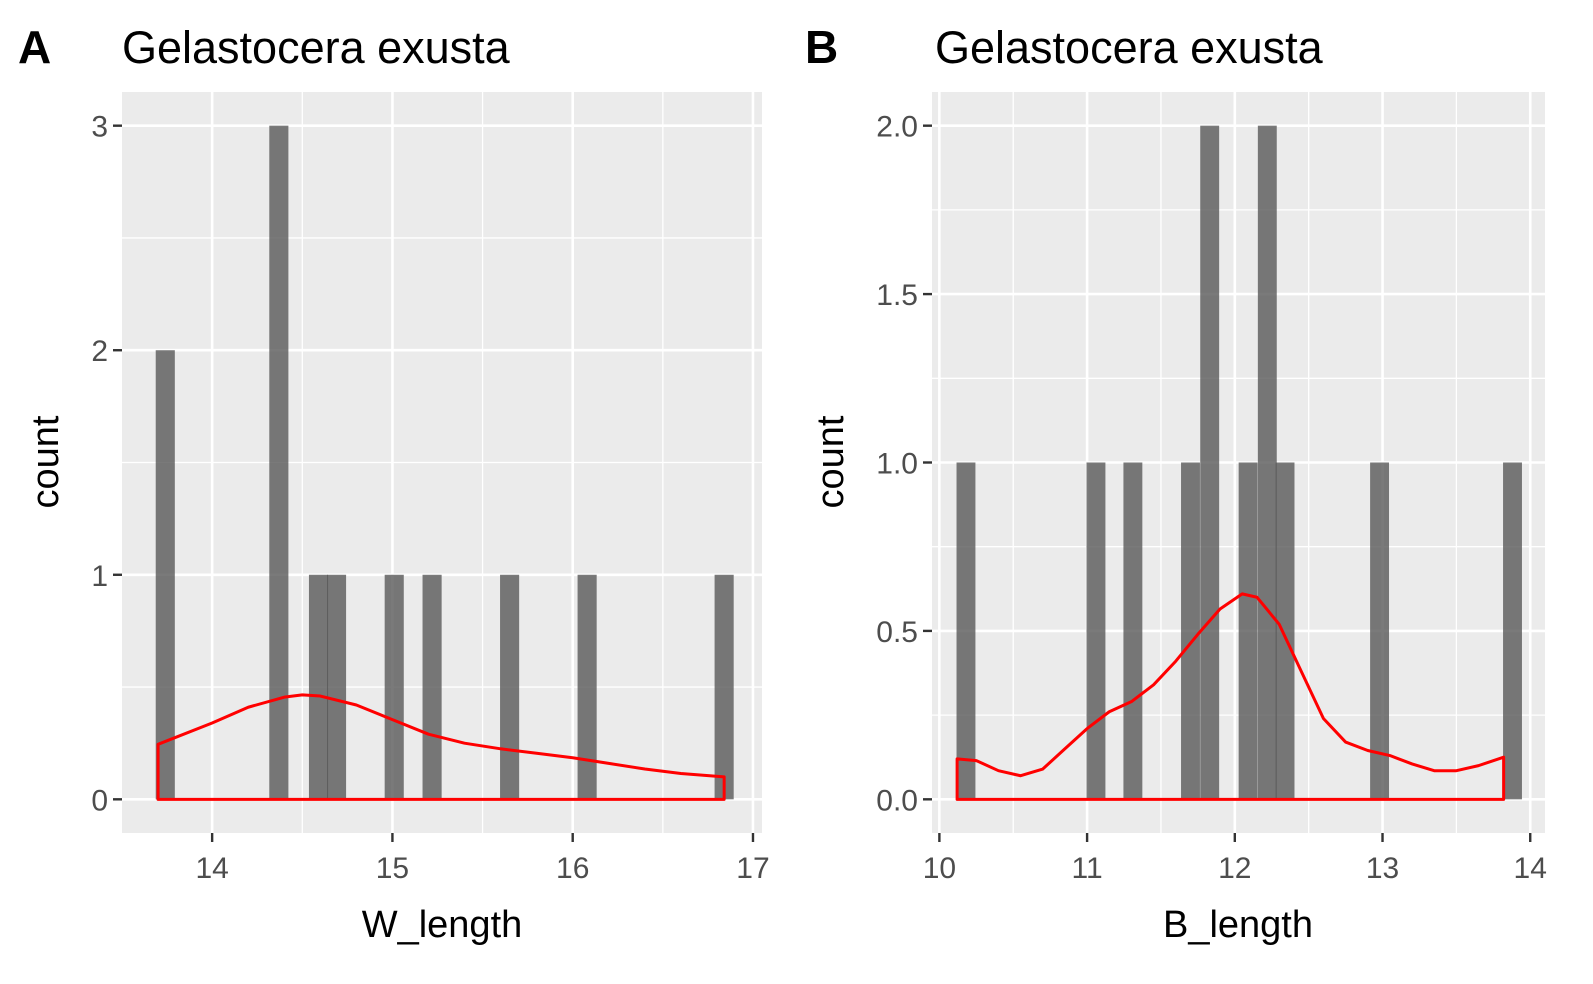 Image resolution: width=1593 pixels, height=984 pixels. Describe the element at coordinates (572, 868) in the screenshot. I see `x-tick-label: 16` at that location.